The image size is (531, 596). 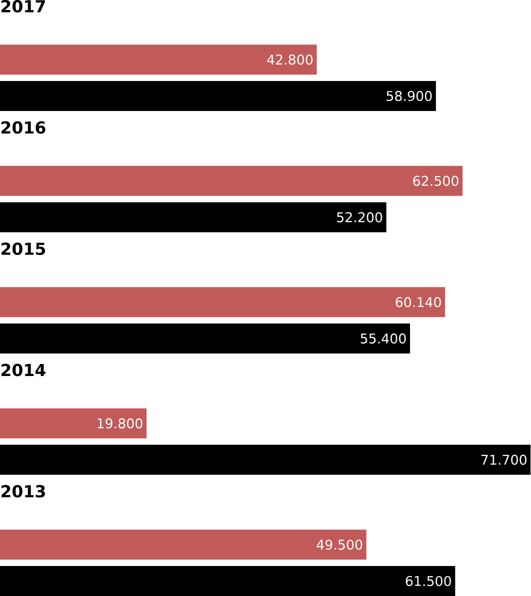 What do you see at coordinates (120, 423) in the screenshot?
I see `data-label: 19.800` at bounding box center [120, 423].